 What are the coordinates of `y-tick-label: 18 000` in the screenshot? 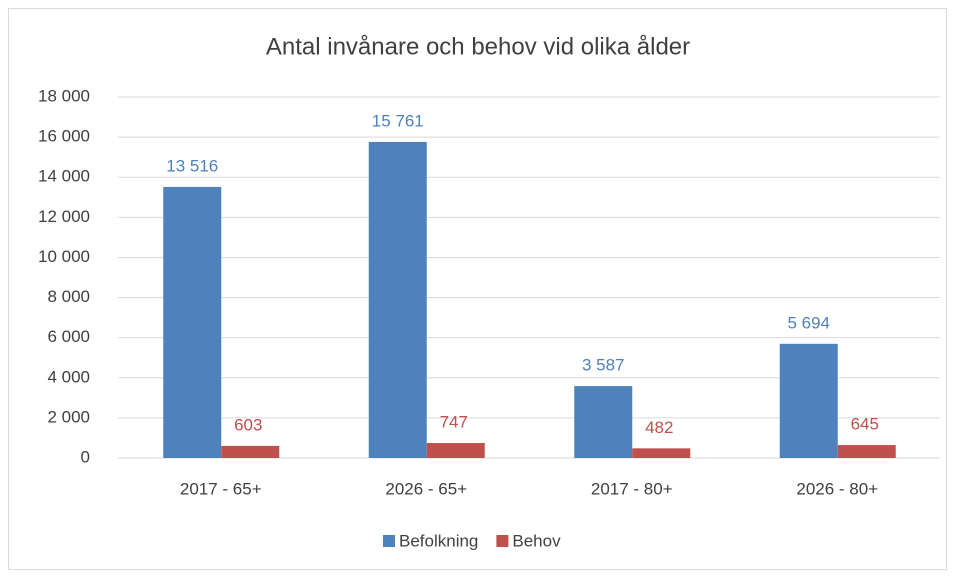 It's located at (64, 95).